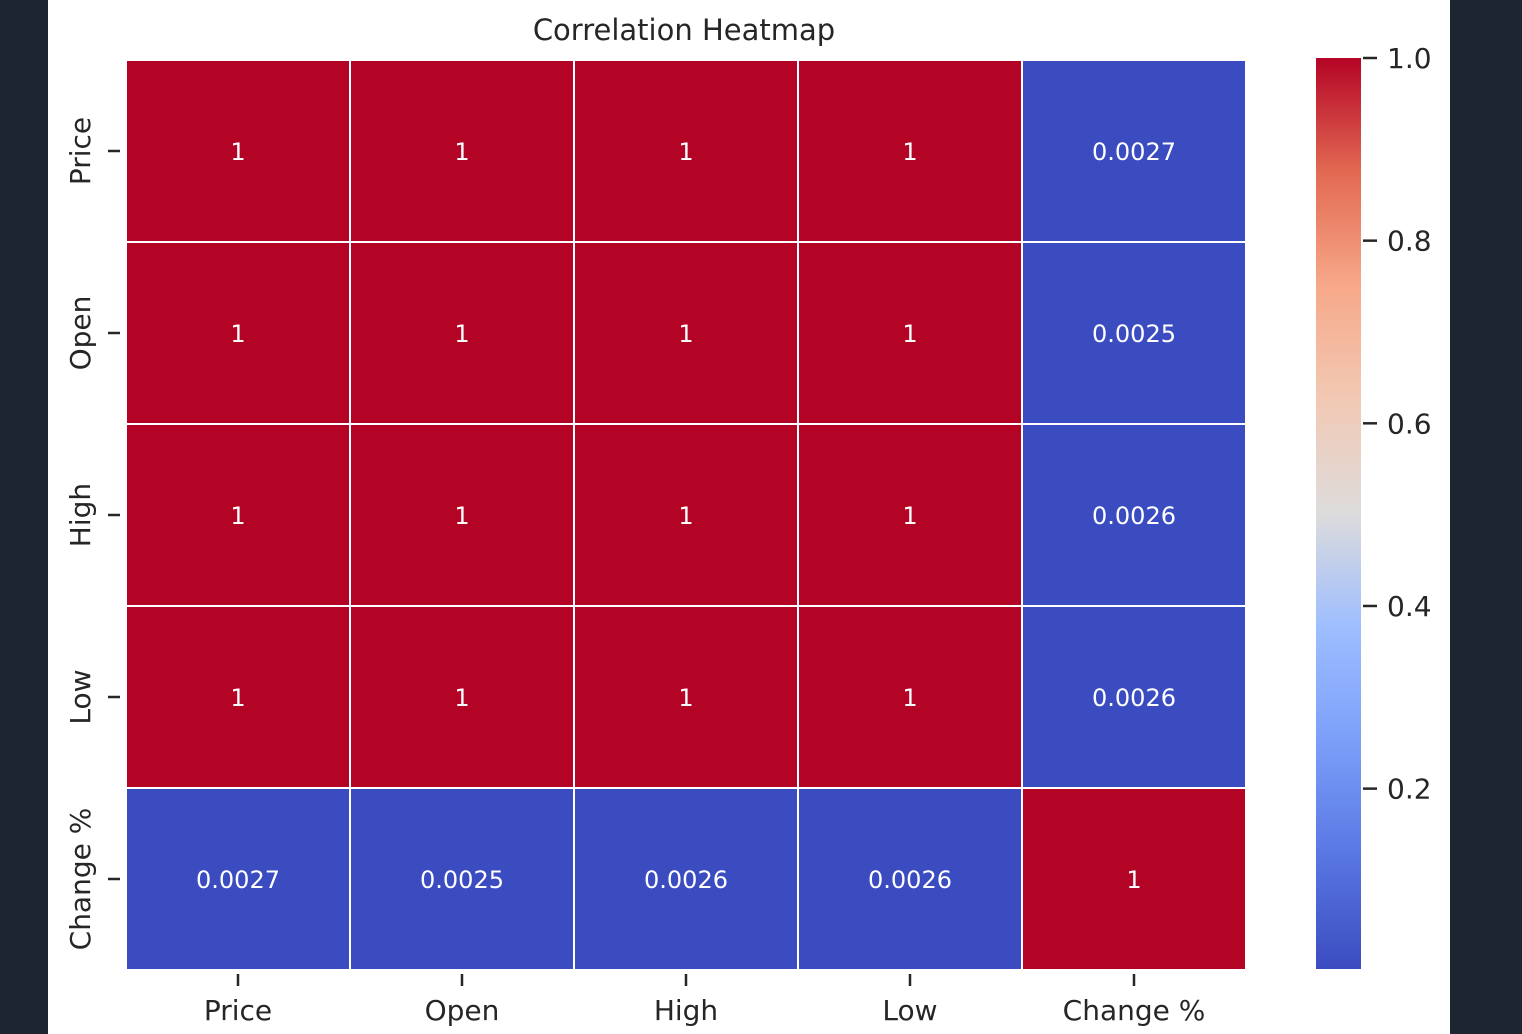 The image size is (1522, 1034). I want to click on heatmap-cell-r4-c3, so click(910, 879).